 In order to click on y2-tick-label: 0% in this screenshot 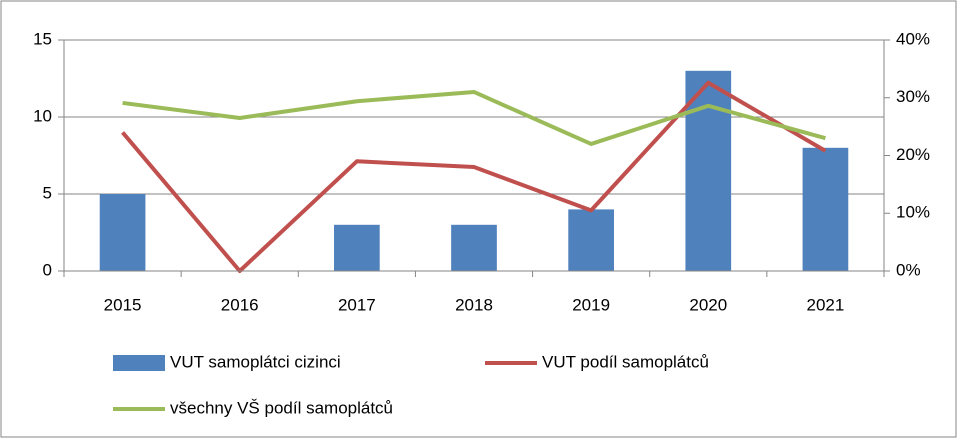, I will do `click(908, 269)`.